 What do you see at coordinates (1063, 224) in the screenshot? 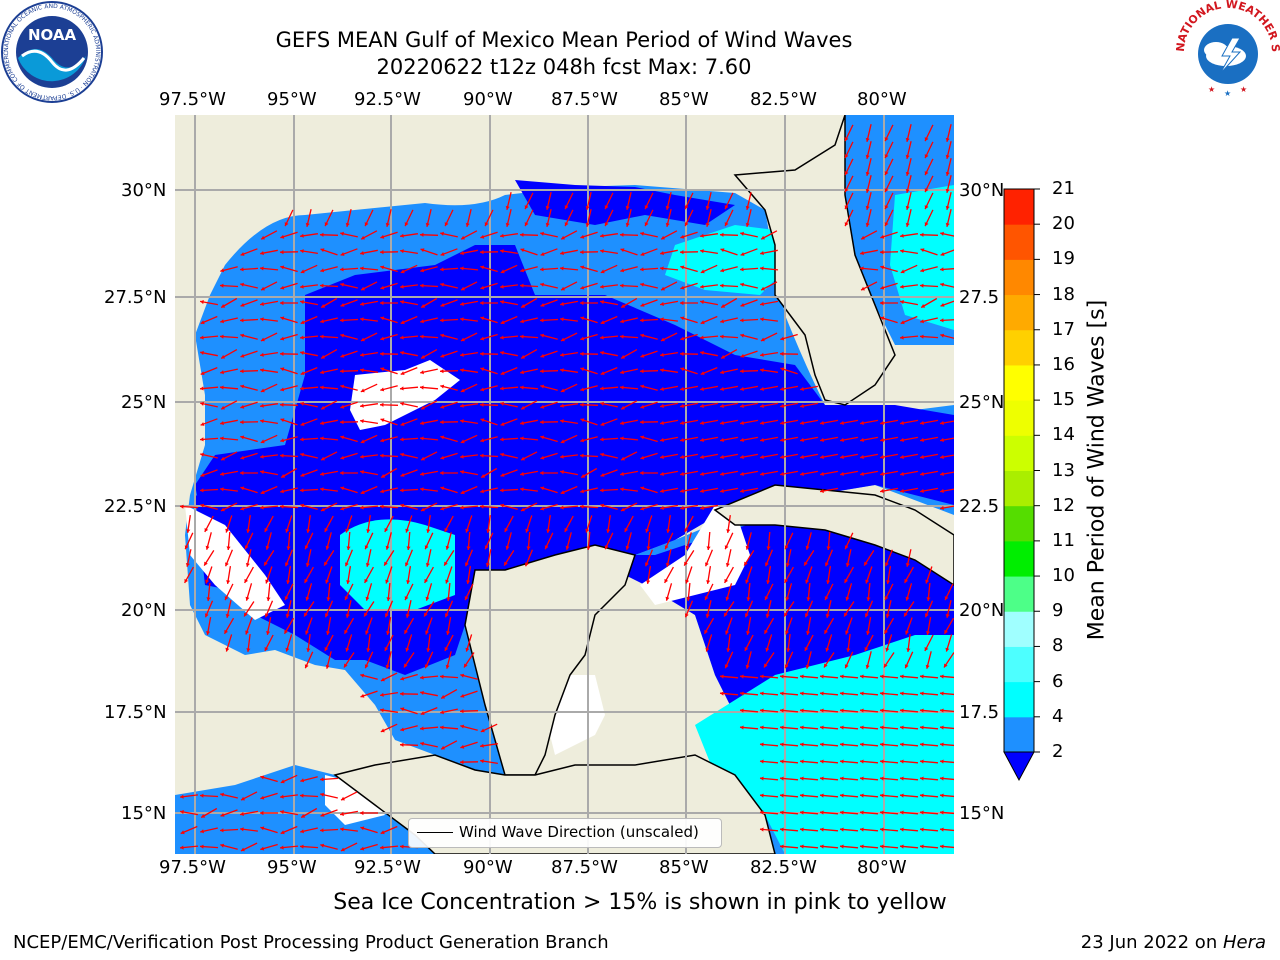
I see `colorbar-tick-label: 20` at bounding box center [1063, 224].